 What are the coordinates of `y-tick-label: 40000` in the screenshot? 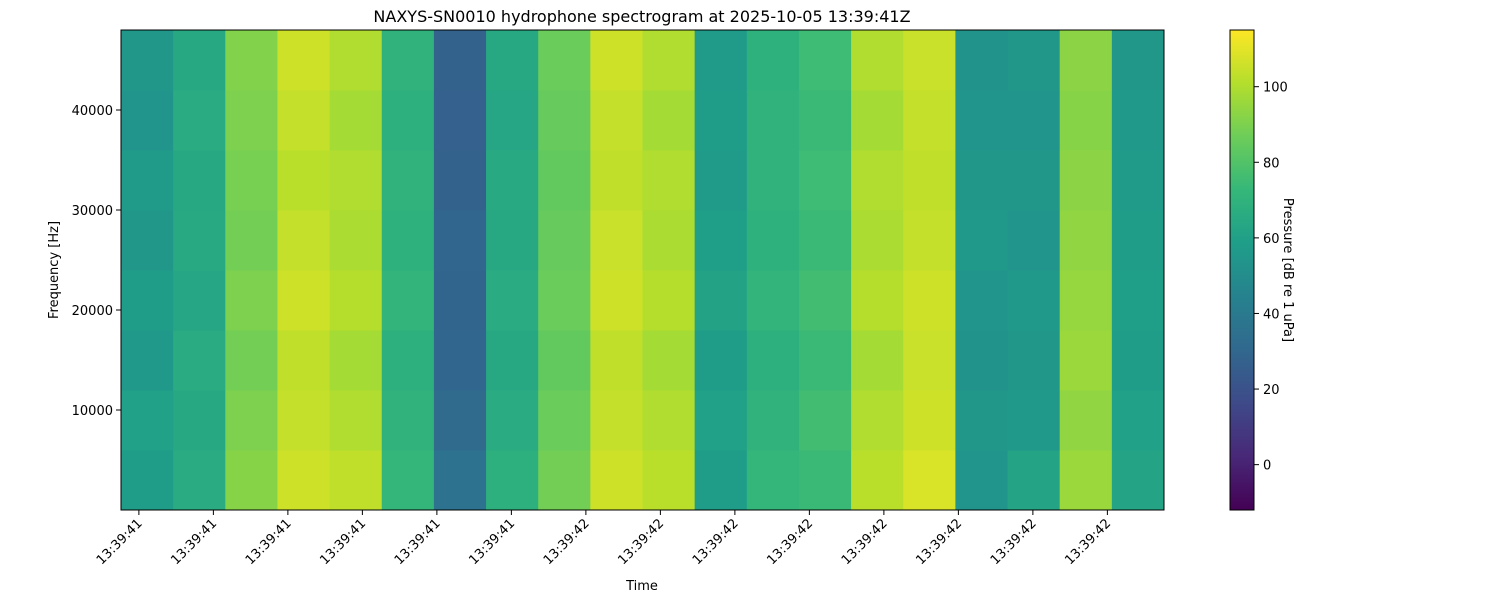 It's located at (92, 111).